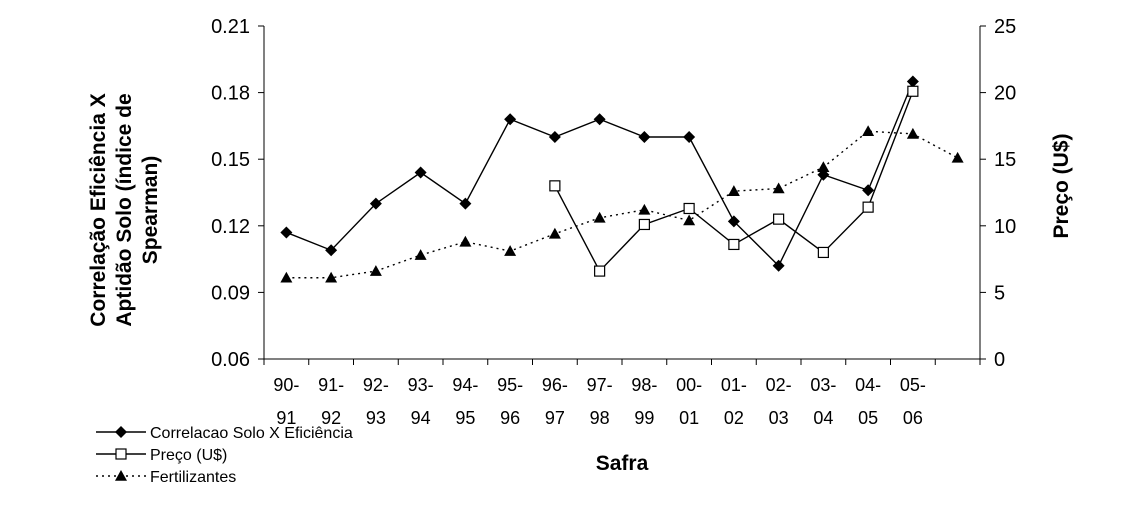  Describe the element at coordinates (868, 385) in the screenshot. I see `x-tick-label-top: 04-` at that location.